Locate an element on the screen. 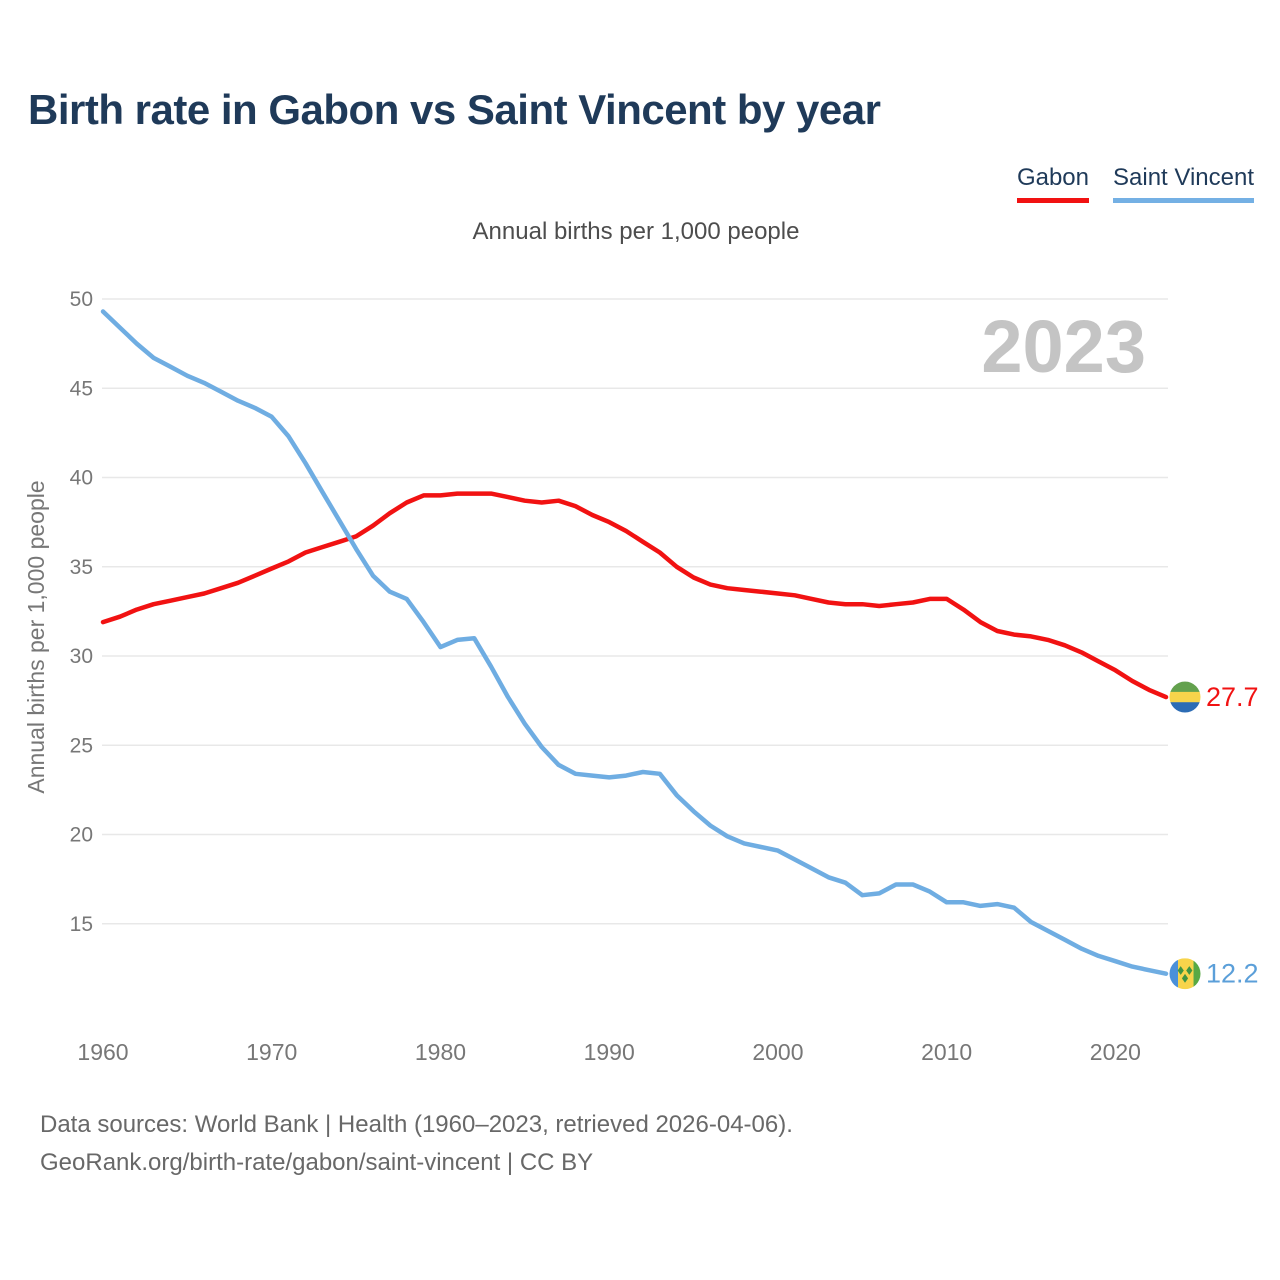 The image size is (1280, 1280). y-tick-label: 30 is located at coordinates (81, 656).